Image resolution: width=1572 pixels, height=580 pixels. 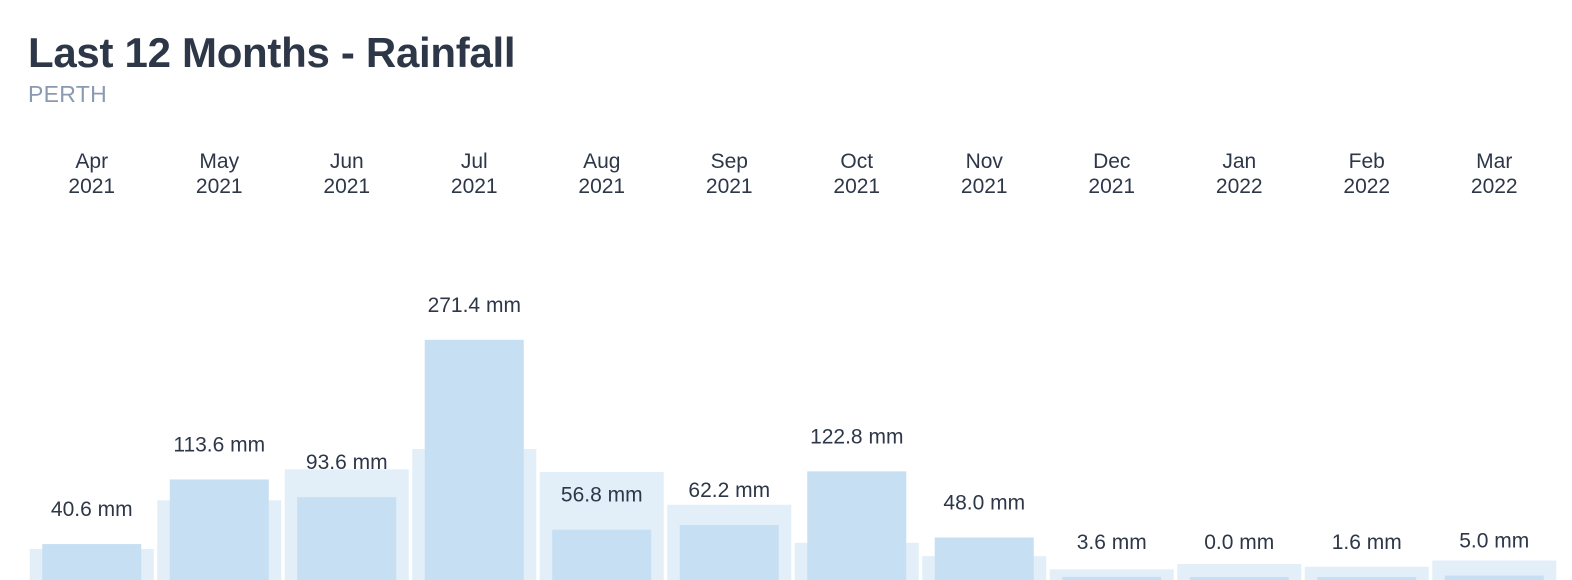 I want to click on month-tick-label: Oct, so click(x=856, y=161).